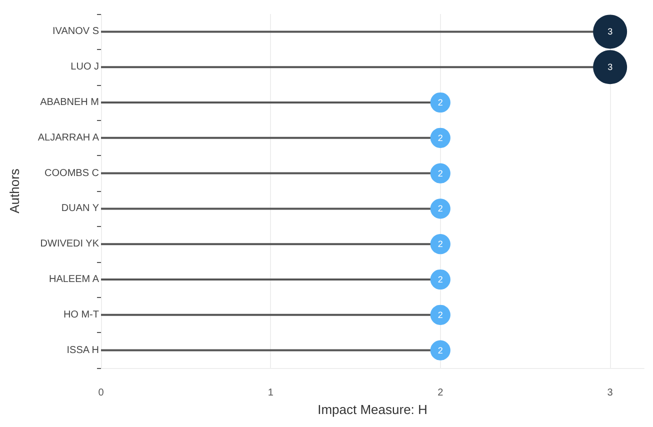 The width and height of the screenshot is (653, 427). I want to click on x-tick-label: 1, so click(271, 393).